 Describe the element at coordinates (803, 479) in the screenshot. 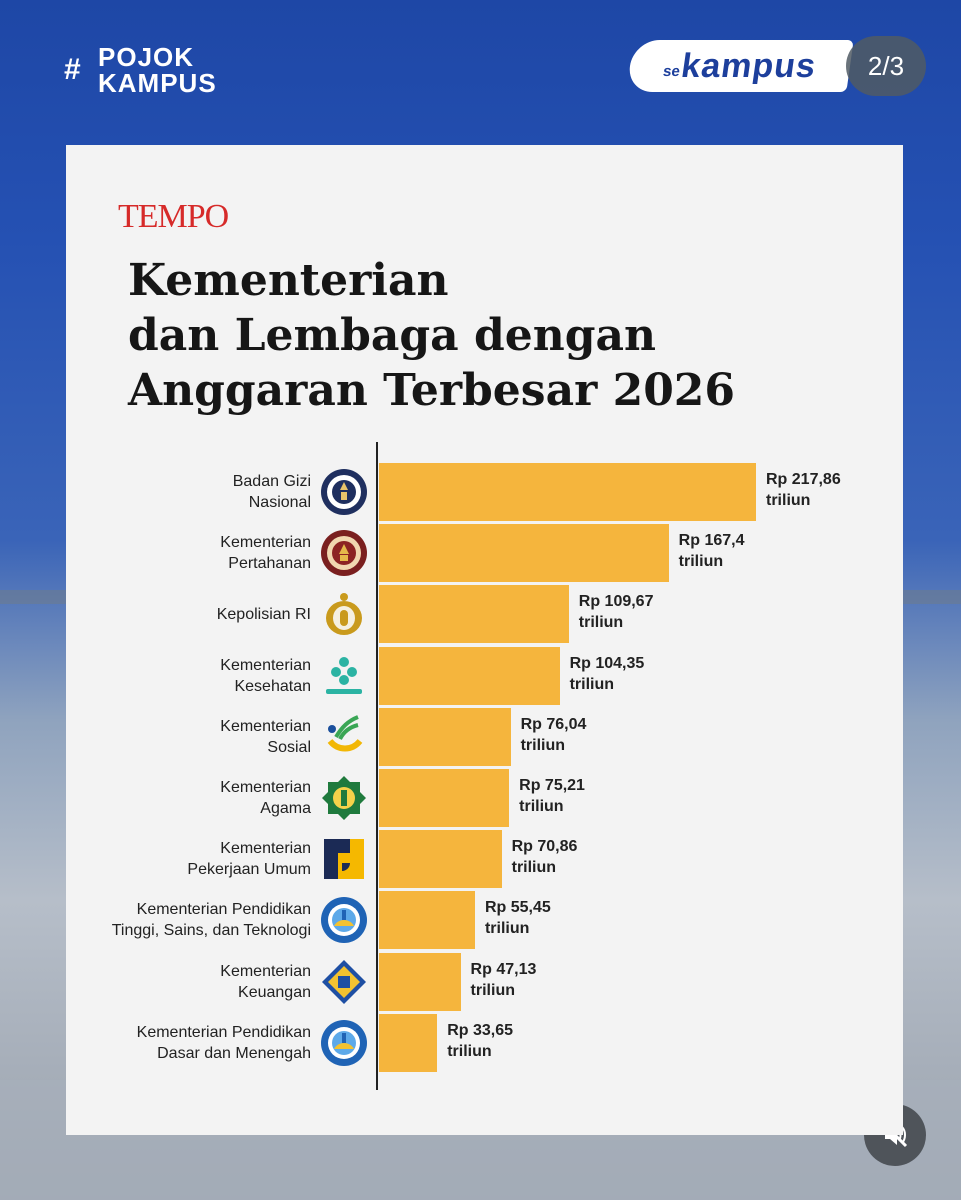

I see `data-label-amount: Rp 217,86` at that location.